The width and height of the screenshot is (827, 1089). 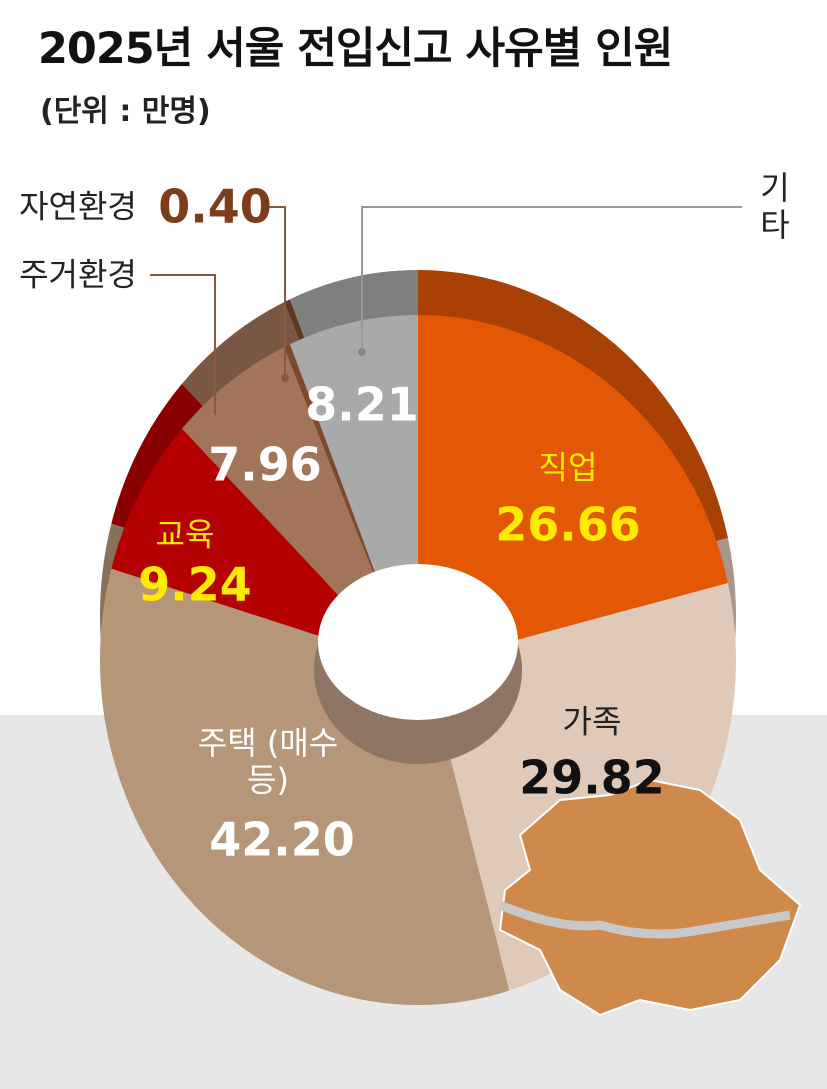 What do you see at coordinates (362, 404) in the screenshot?
I see `value-label: 8.21` at bounding box center [362, 404].